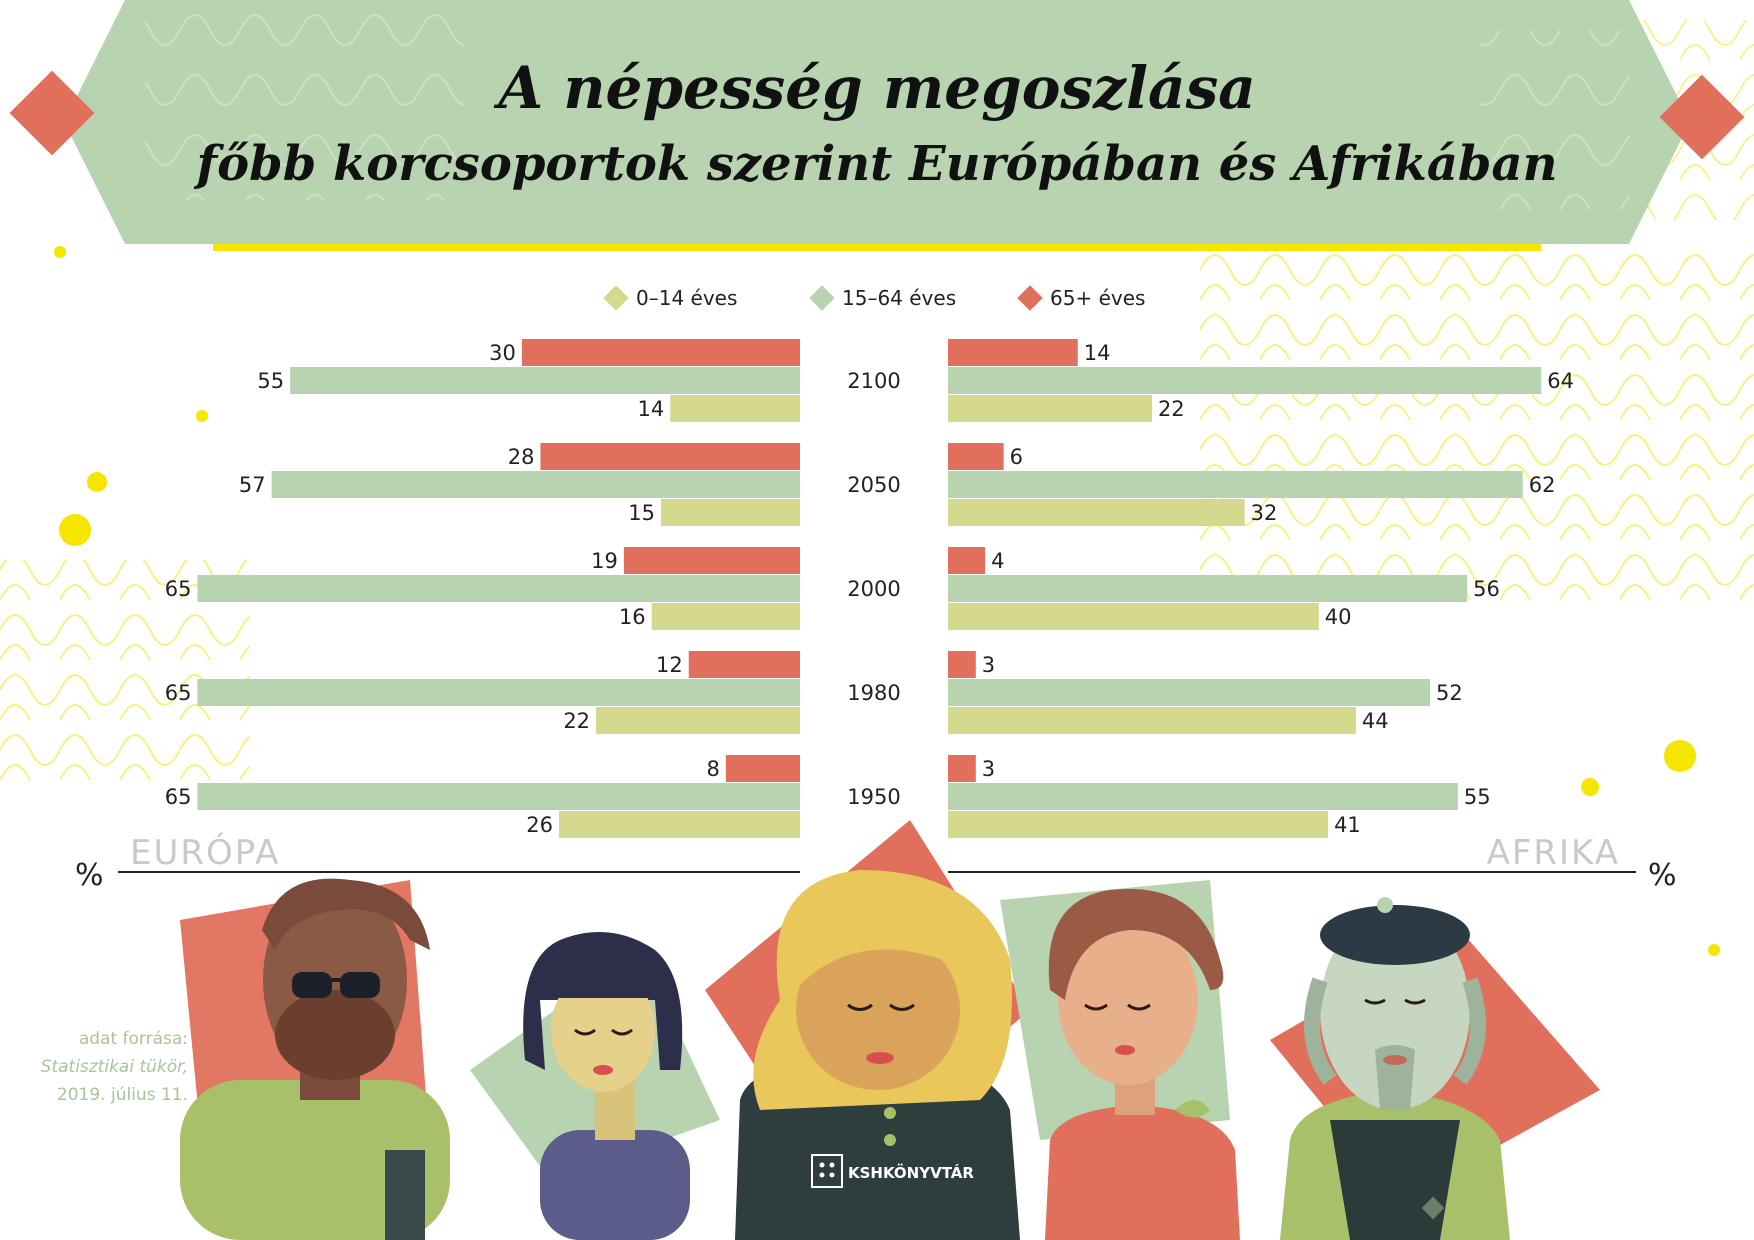 Image resolution: width=1754 pixels, height=1240 pixels. What do you see at coordinates (873, 693) in the screenshot?
I see `year-label-1980: 1980` at bounding box center [873, 693].